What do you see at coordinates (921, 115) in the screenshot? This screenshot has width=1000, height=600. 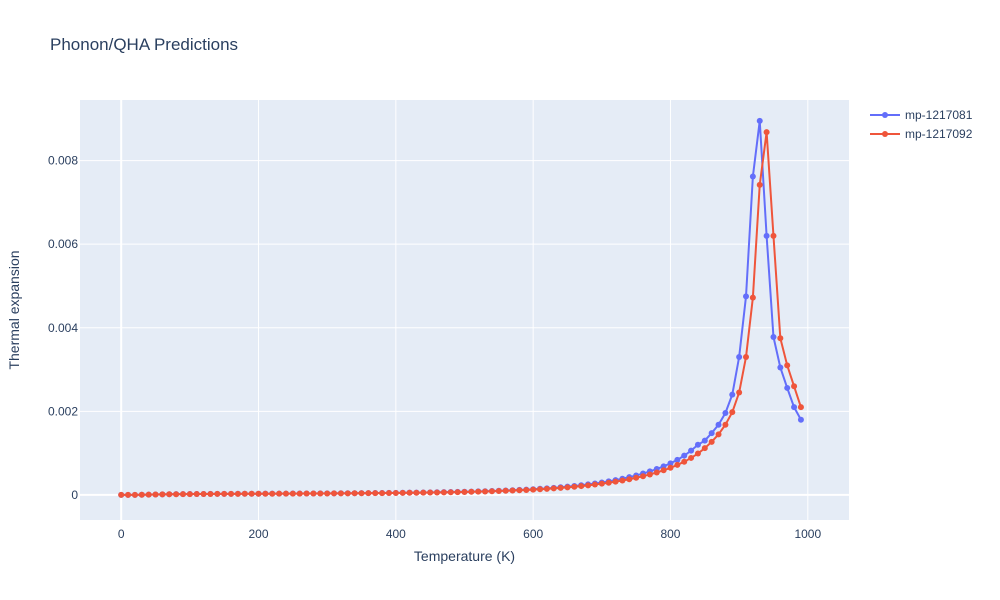 I see `legend-item: mp-1217081` at bounding box center [921, 115].